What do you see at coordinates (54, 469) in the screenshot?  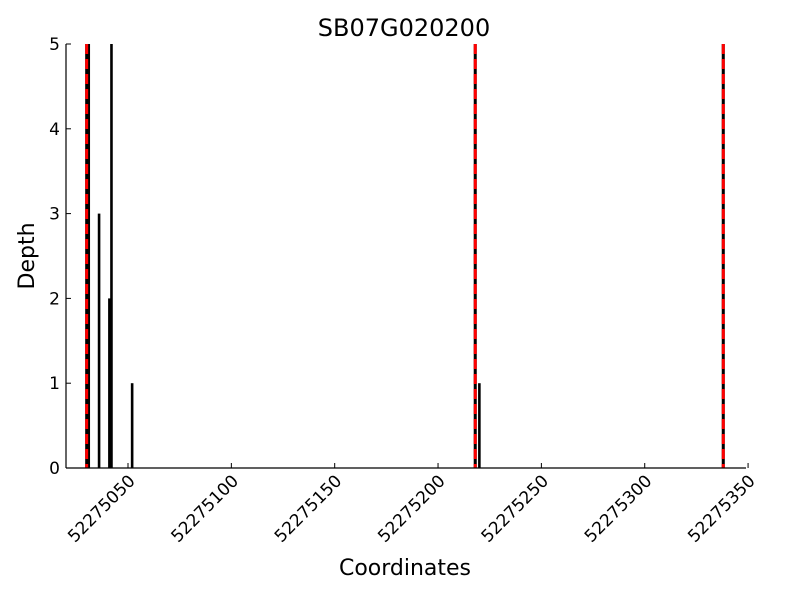 I see `y-tick-label: 0` at bounding box center [54, 469].